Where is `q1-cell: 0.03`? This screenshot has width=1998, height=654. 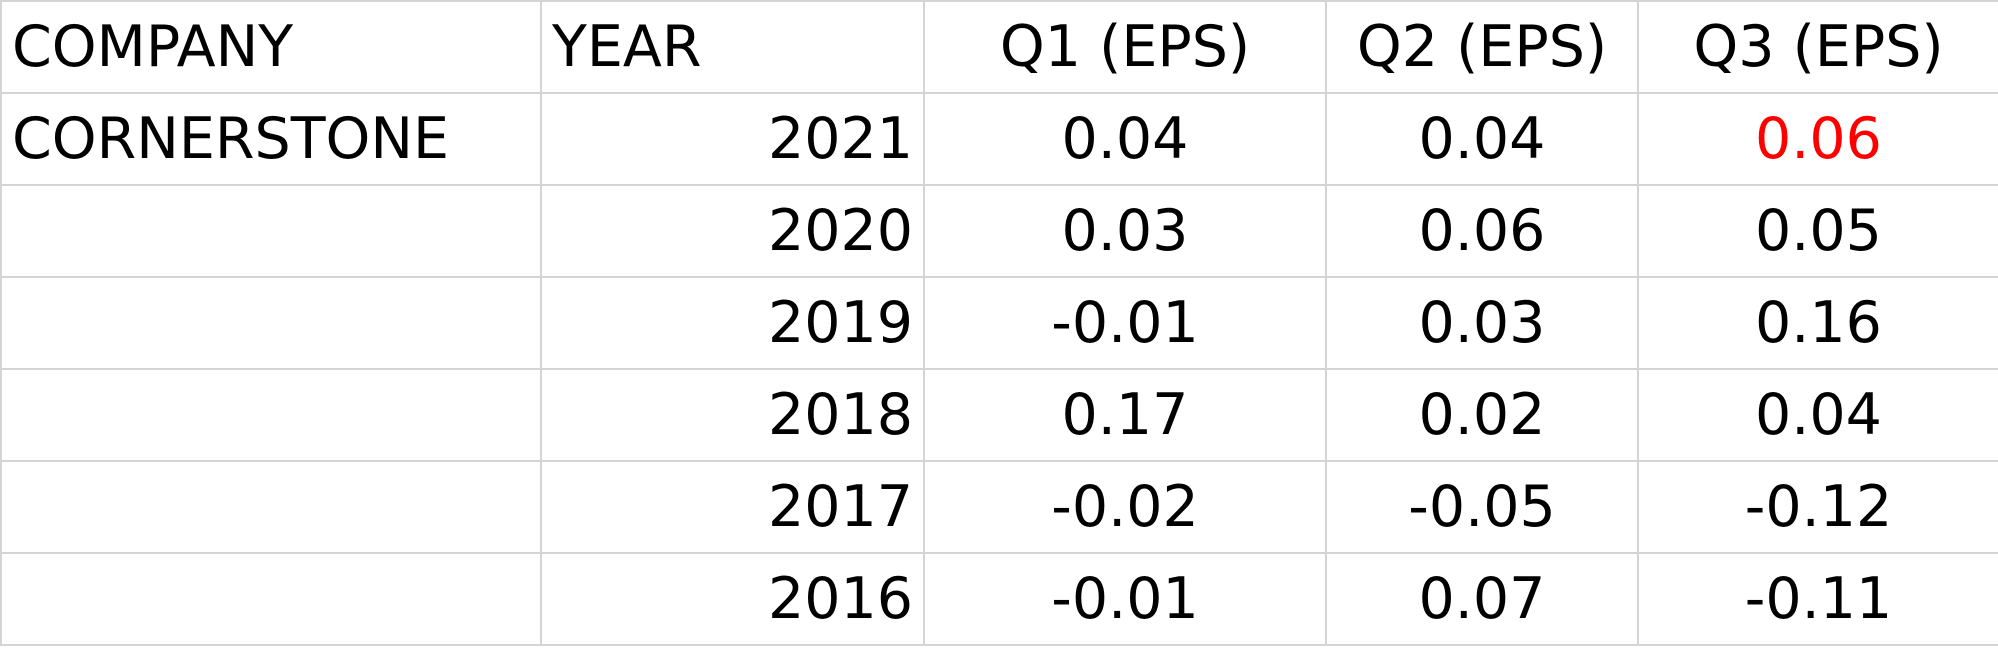
q1-cell: 0.03 is located at coordinates (1125, 231).